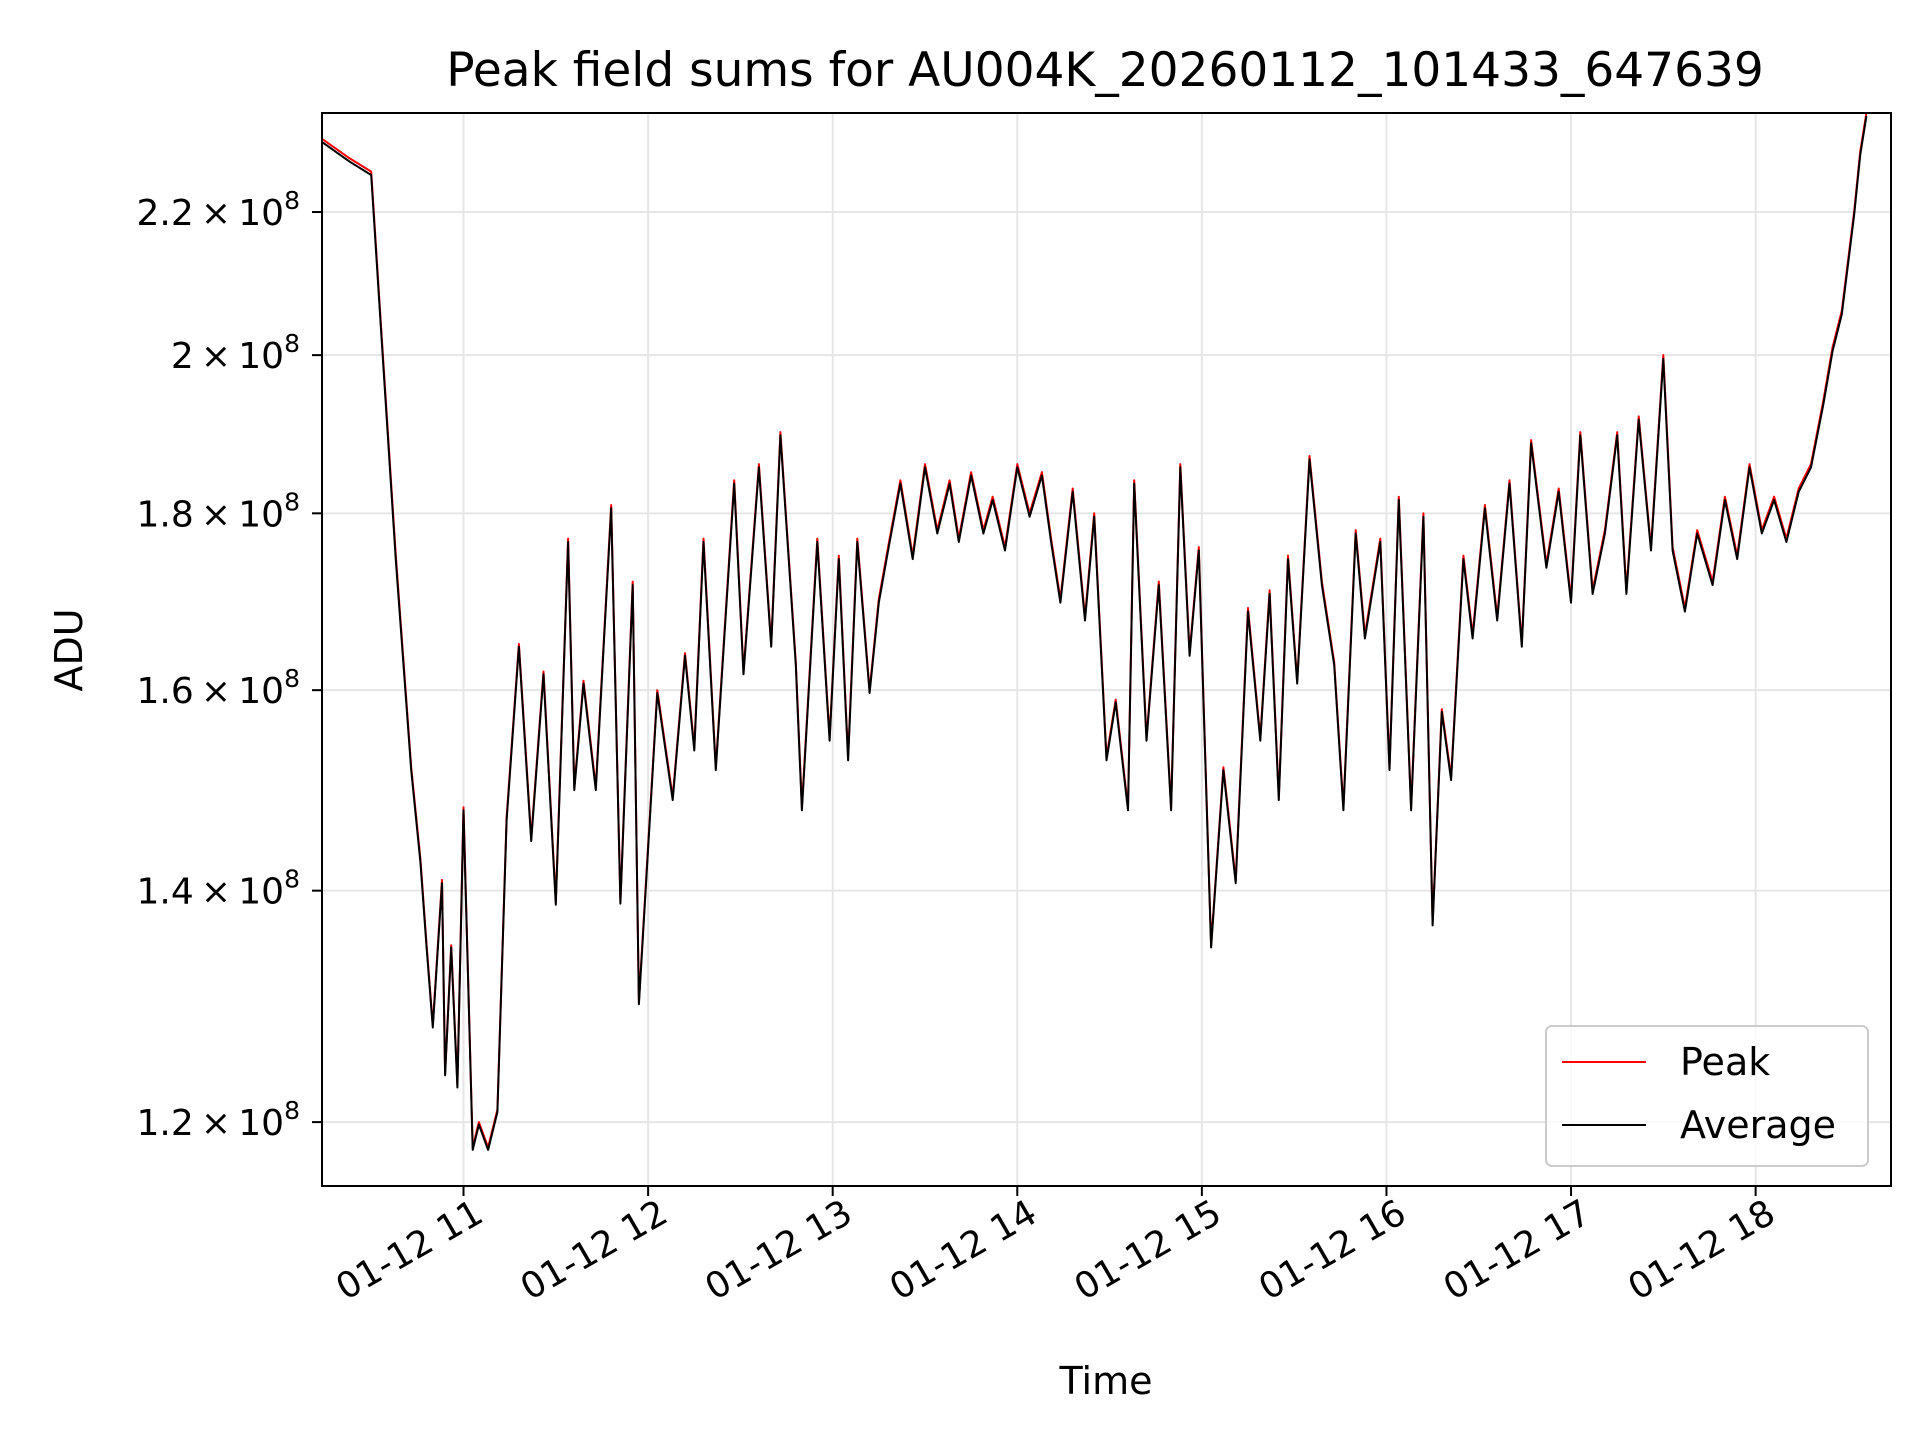 The height and width of the screenshot is (1440, 1920). I want to click on y-tick-label: 1.6 × 108, so click(218, 688).